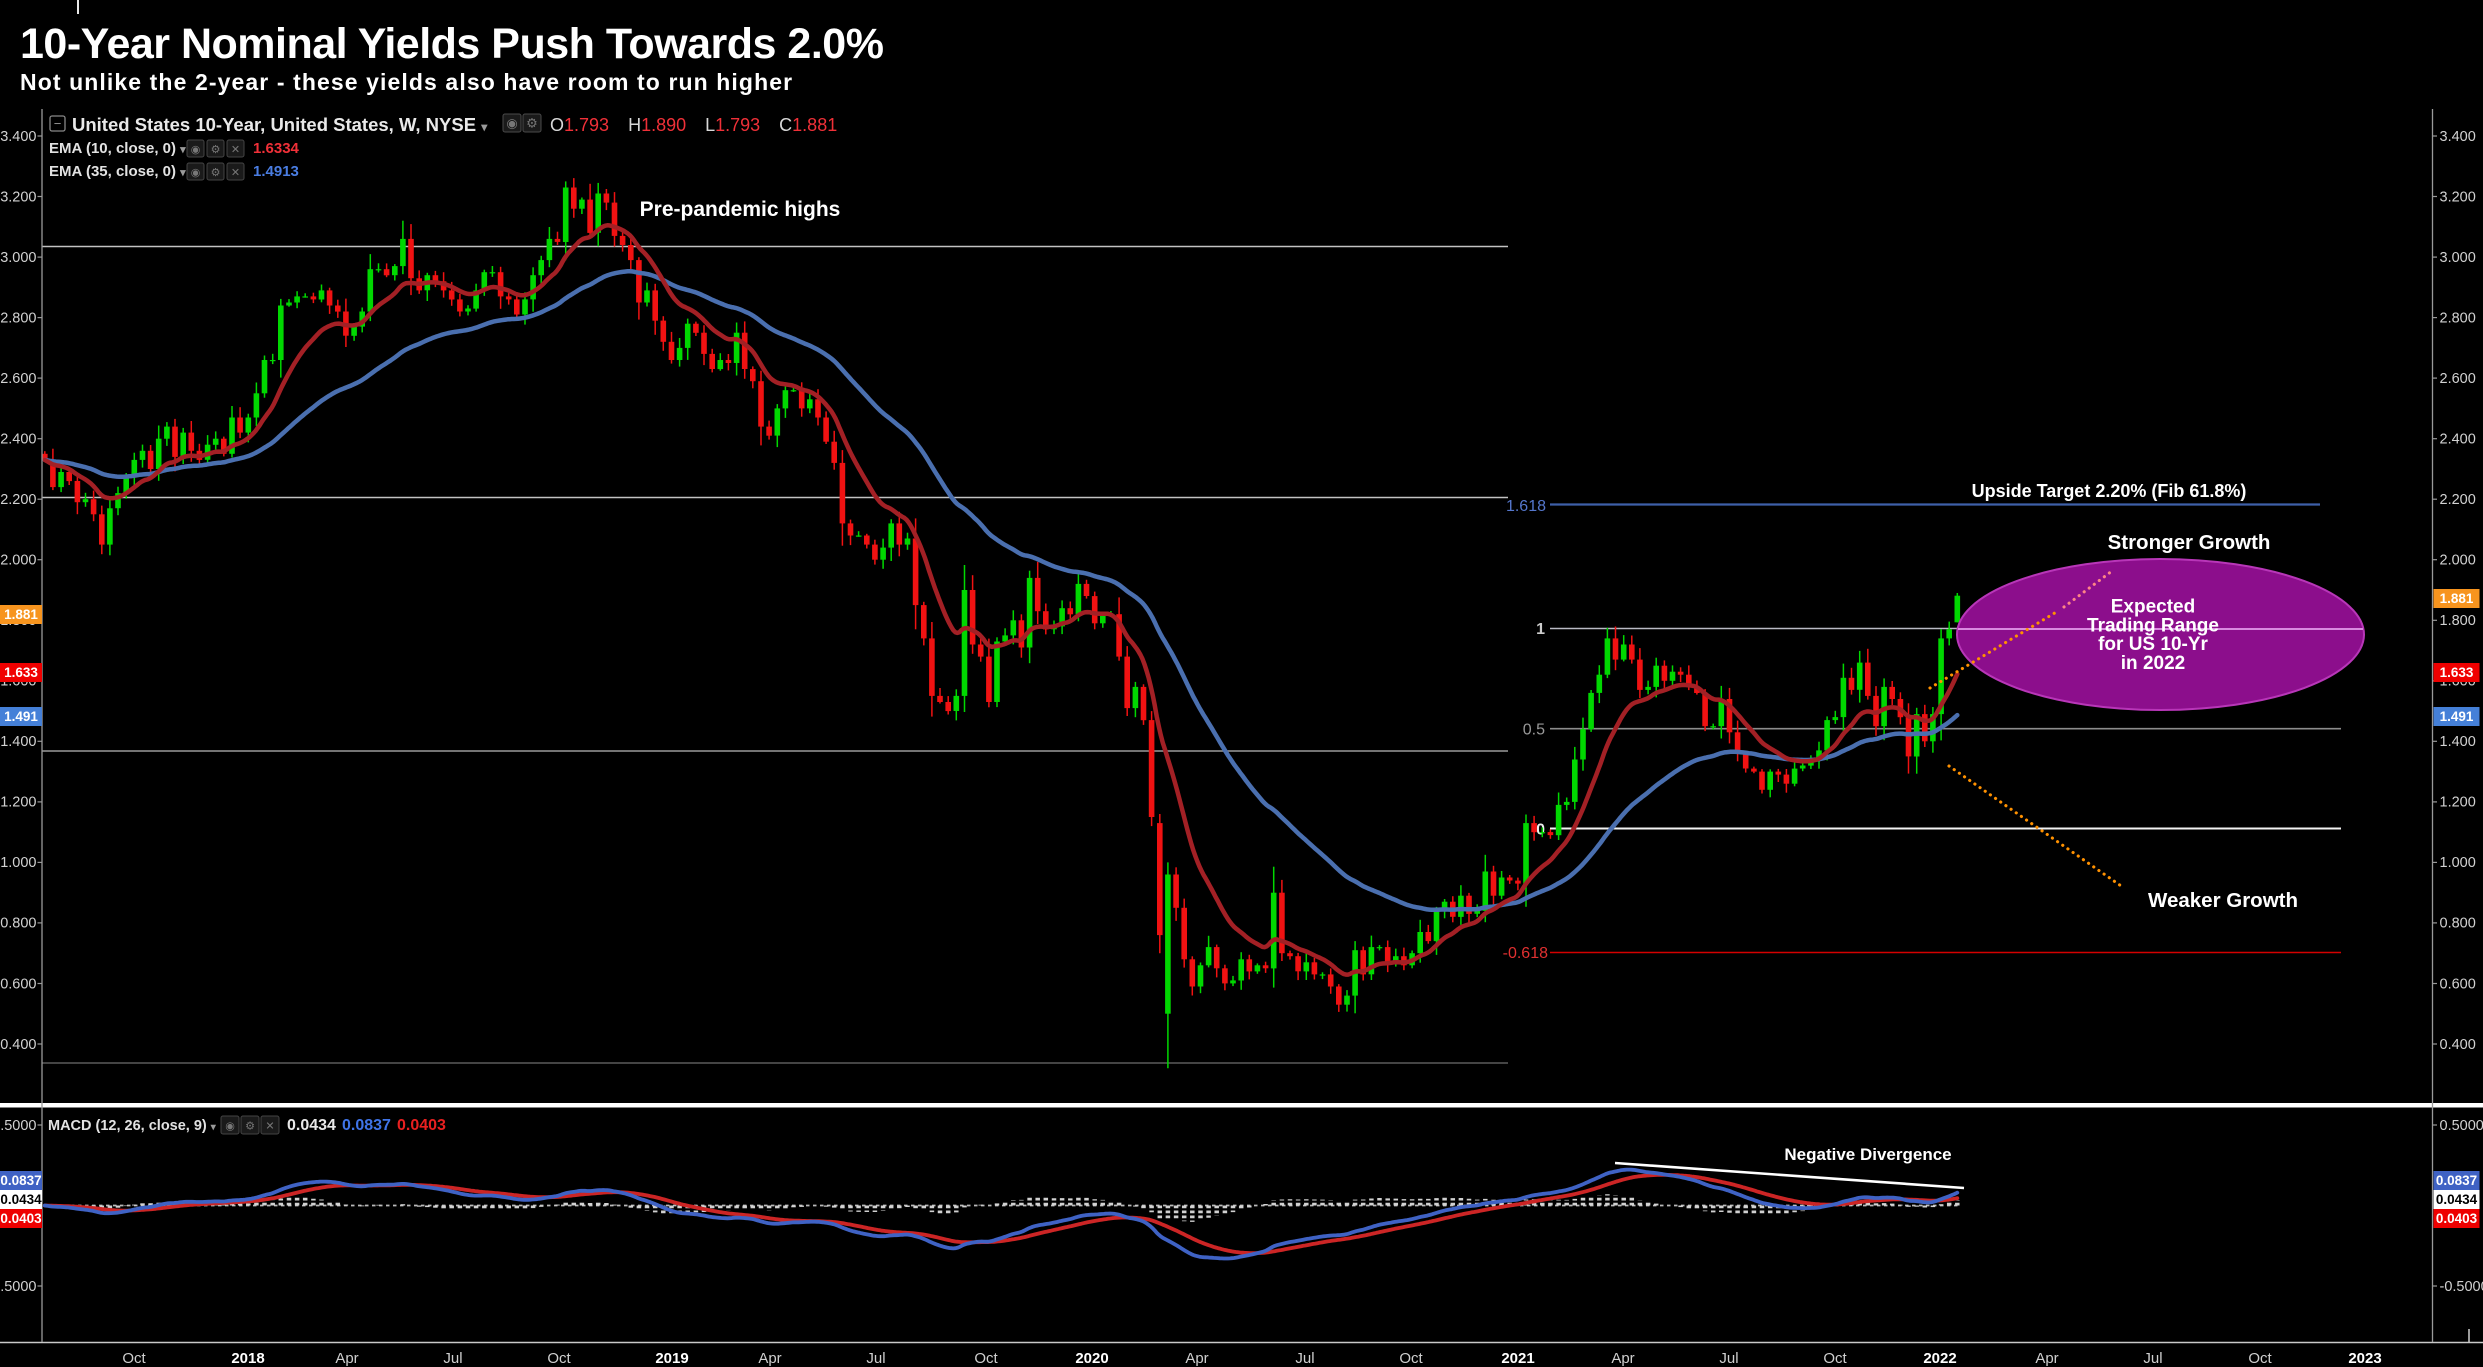 Image resolution: width=2483 pixels, height=1367 pixels. I want to click on svg-text: -0.618, so click(1525, 953).